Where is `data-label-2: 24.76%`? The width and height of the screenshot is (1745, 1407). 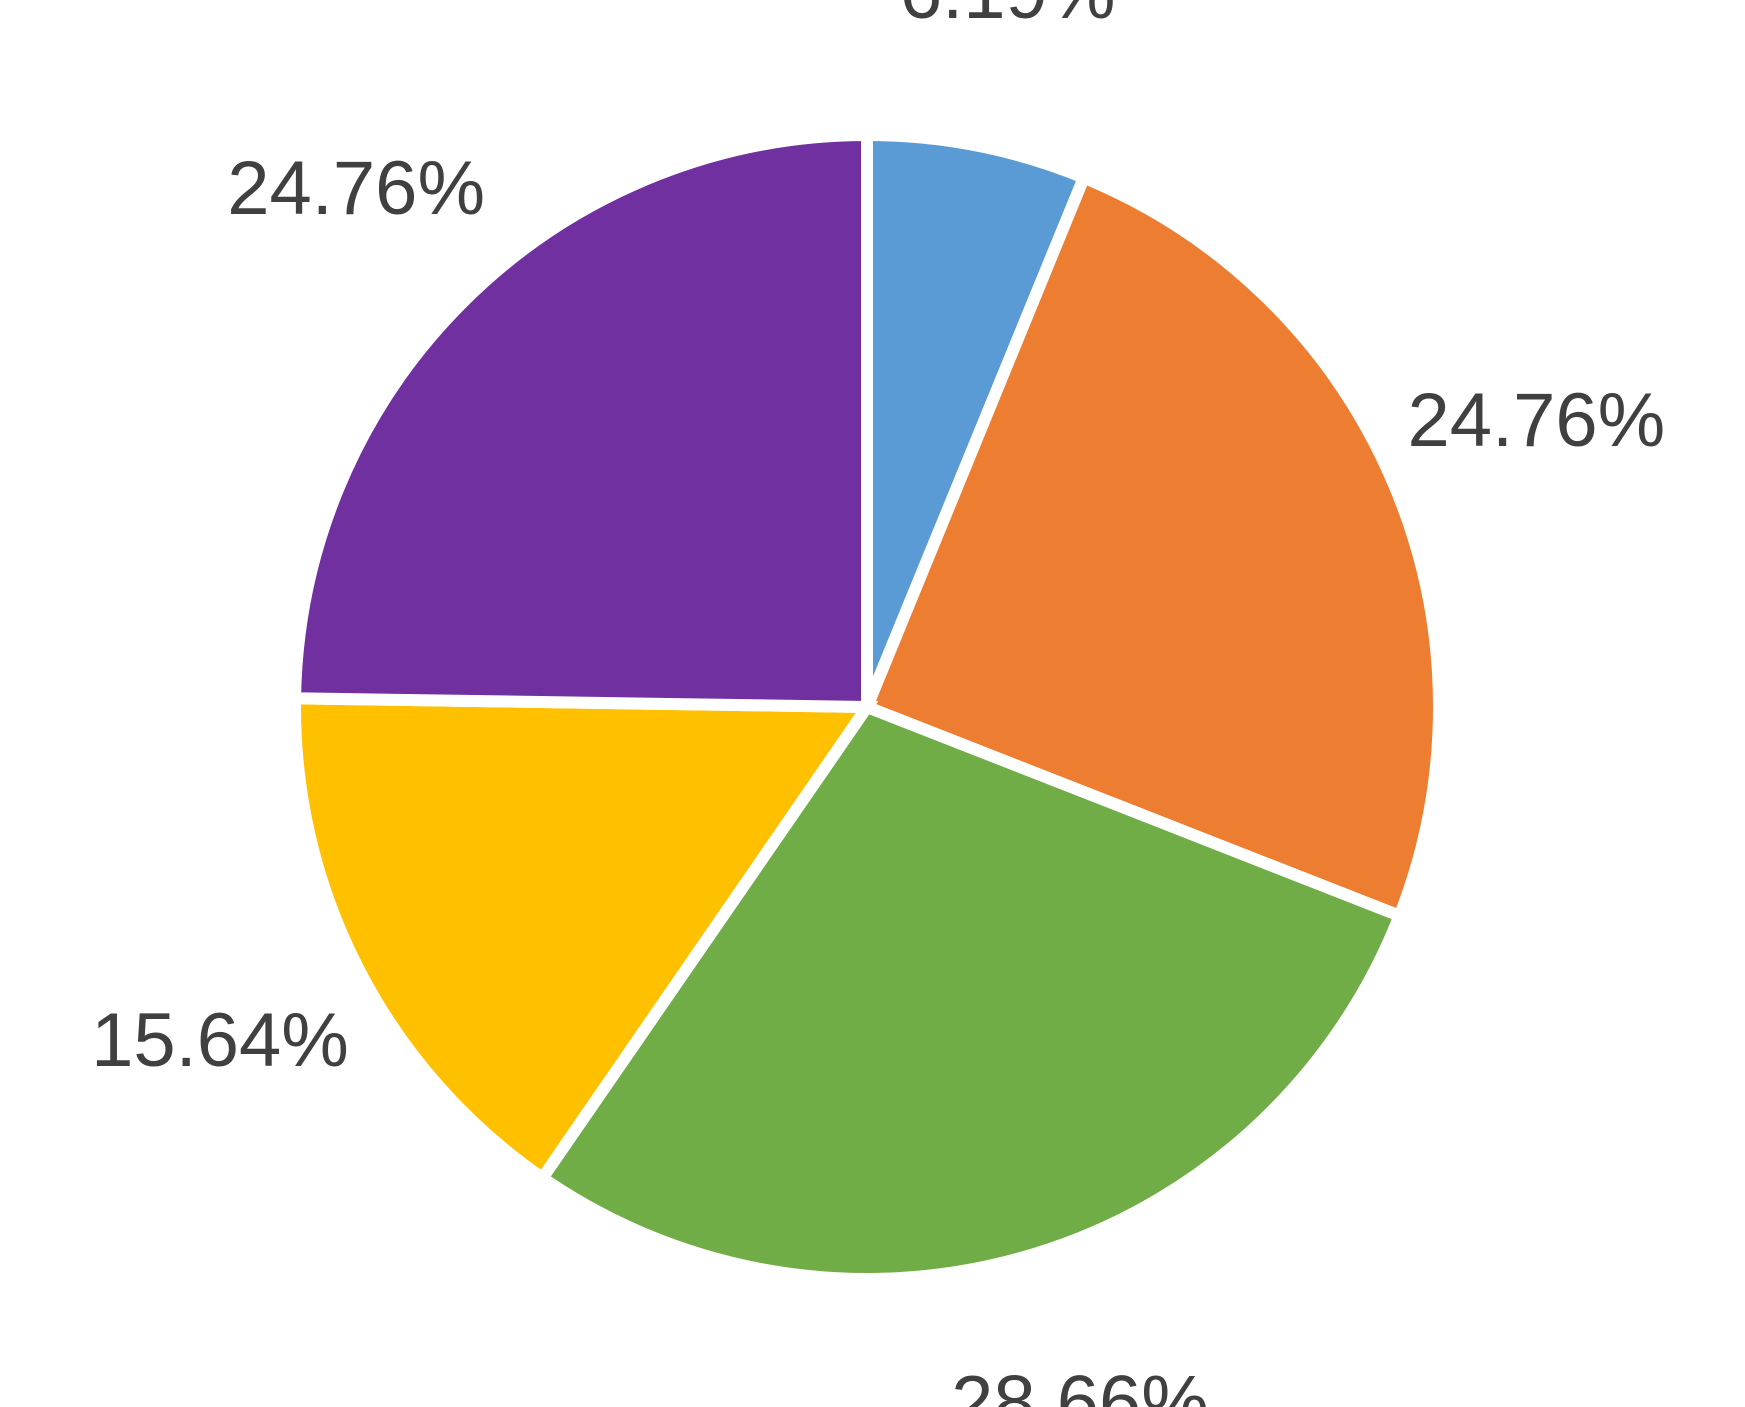 data-label-2: 24.76% is located at coordinates (1536, 420).